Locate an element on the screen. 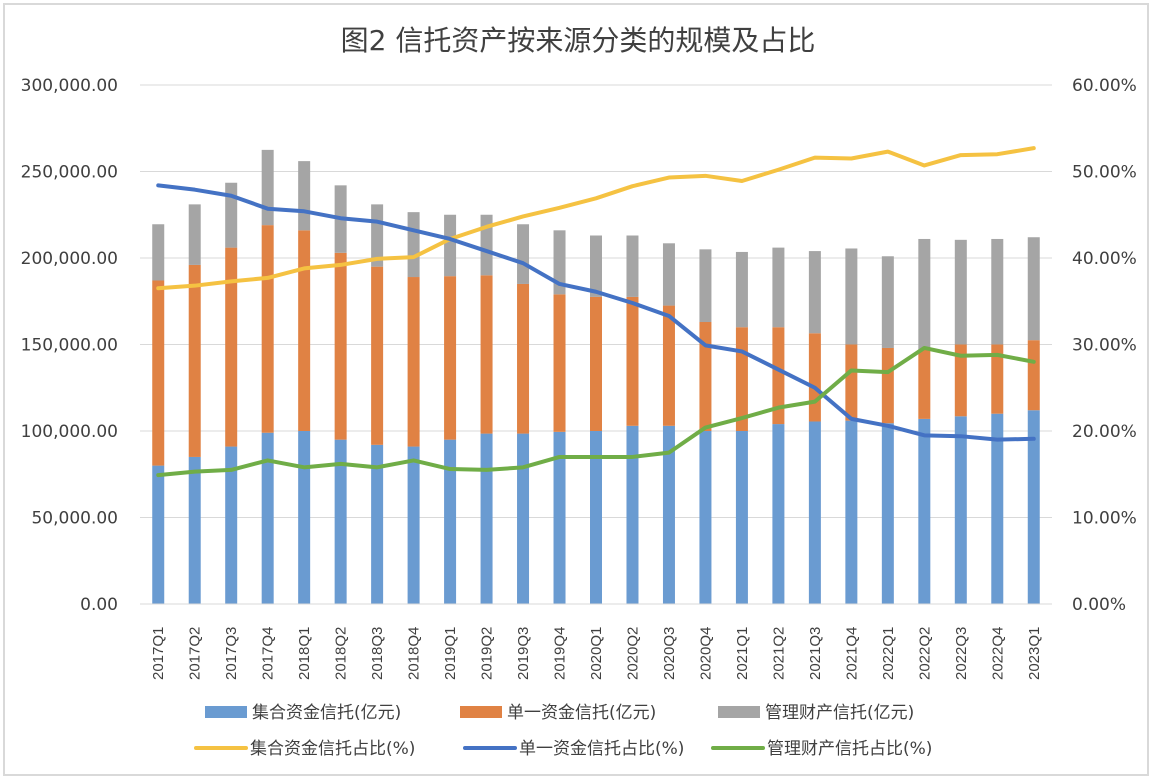 This screenshot has height=782, width=1156. x-tick-label: 2020Q2 is located at coordinates (632, 653).